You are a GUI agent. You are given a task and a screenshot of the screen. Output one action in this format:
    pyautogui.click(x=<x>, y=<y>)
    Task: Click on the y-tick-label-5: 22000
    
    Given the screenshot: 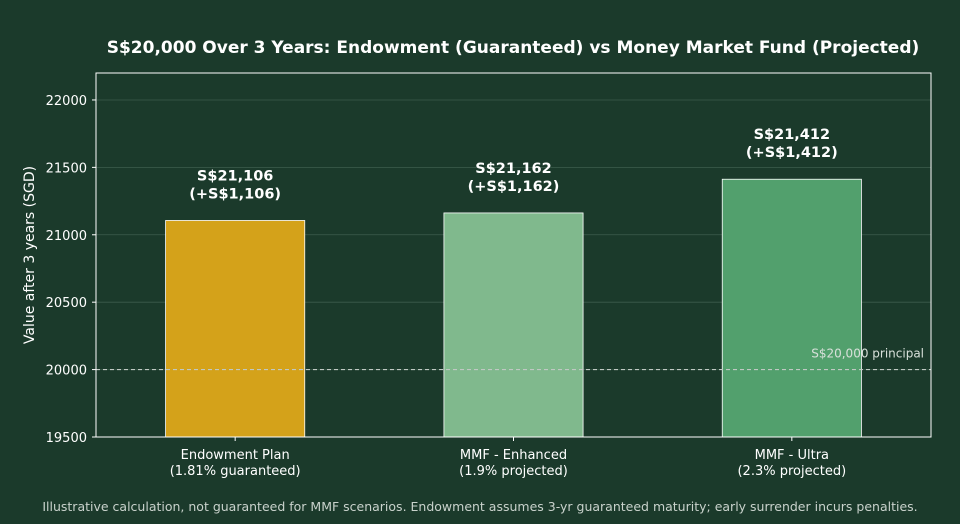 What is the action you would take?
    pyautogui.click(x=66, y=101)
    